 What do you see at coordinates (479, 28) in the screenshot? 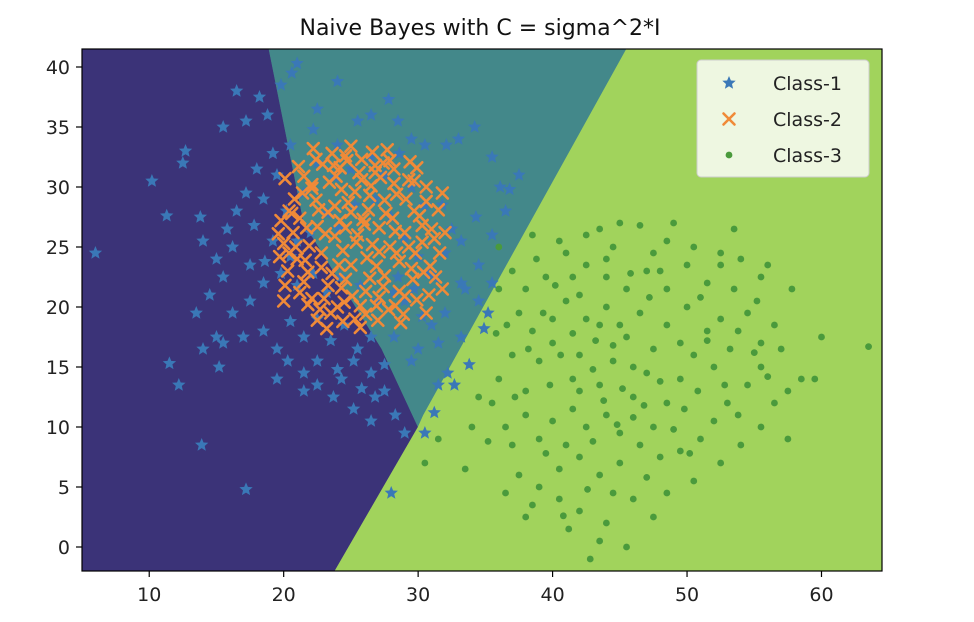
I see `chart-title: Naive Bayes with C = sigma^2*I` at bounding box center [479, 28].